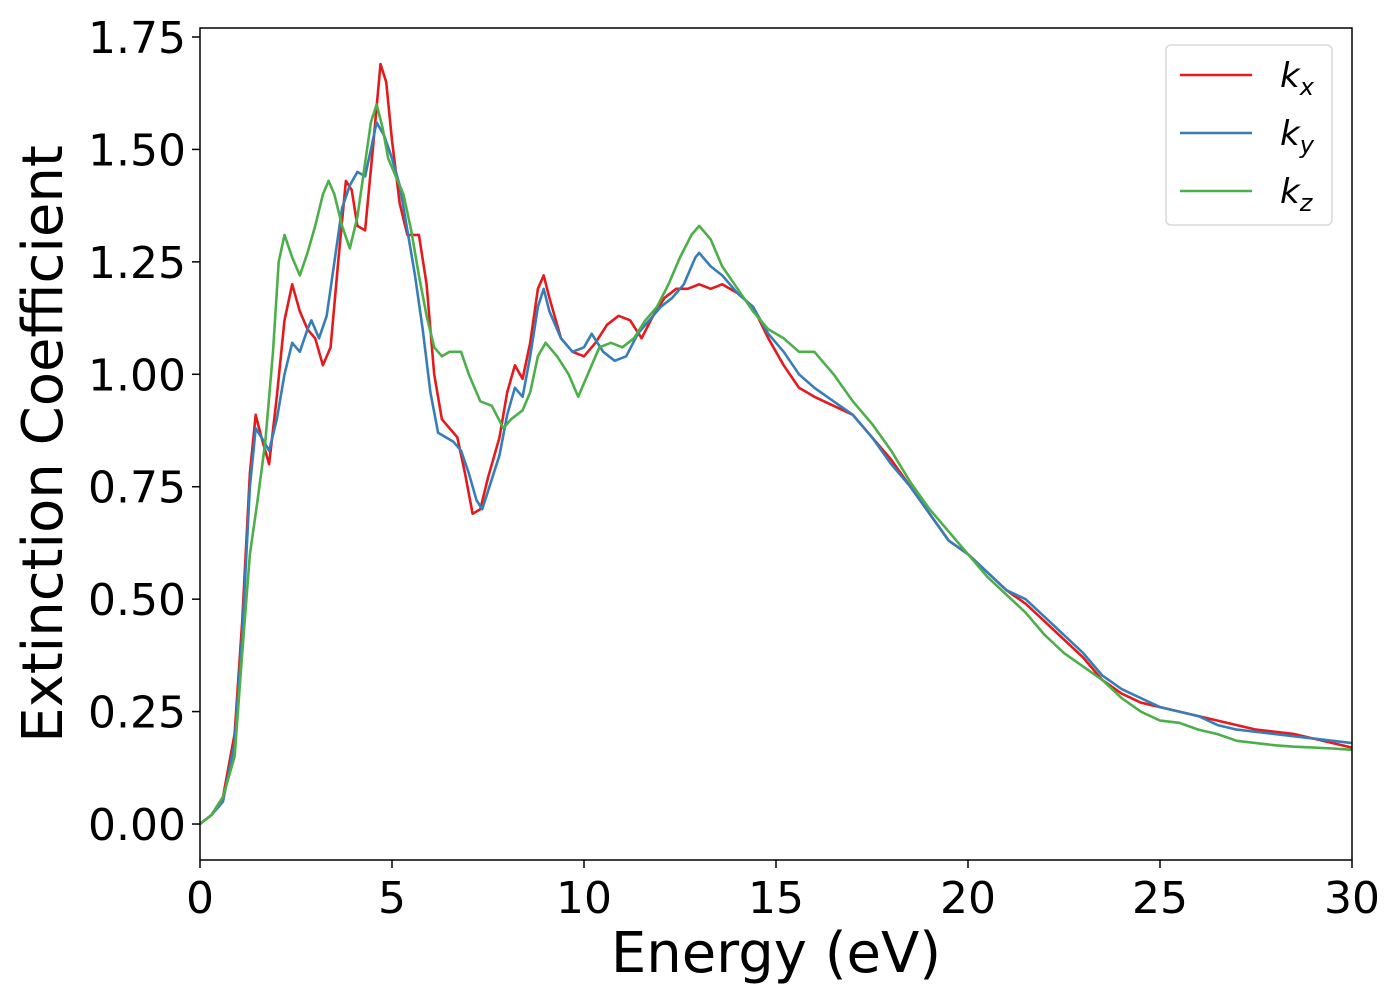 Image resolution: width=1400 pixels, height=1000 pixels. What do you see at coordinates (144, 432) in the screenshot?
I see `y-axis: 0.00 0.25 0.50 0.75 1.00 1.25 1.50 1.75` at bounding box center [144, 432].